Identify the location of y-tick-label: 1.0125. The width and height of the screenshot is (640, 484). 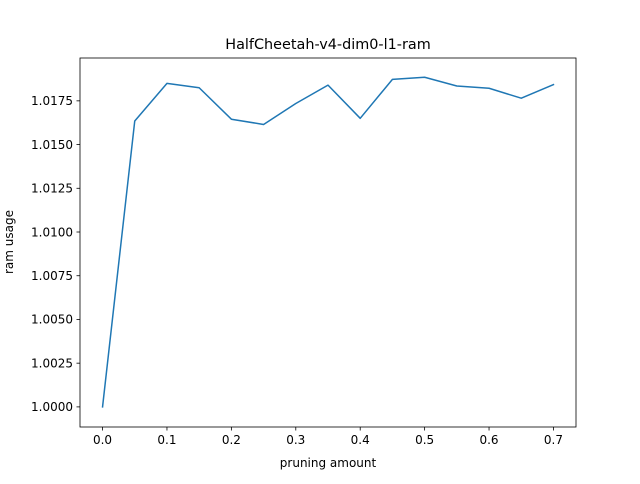
(52, 189).